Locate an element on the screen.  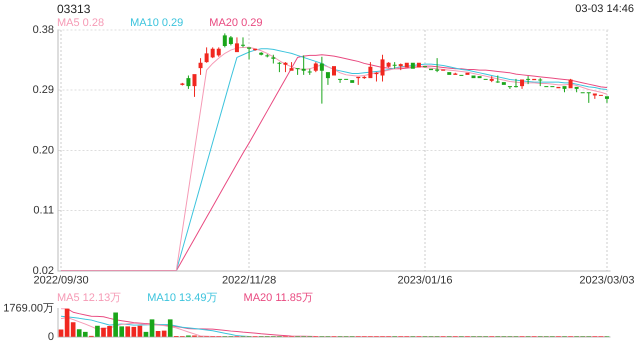
x-tick-label: 2023/03/03 is located at coordinates (606, 280).